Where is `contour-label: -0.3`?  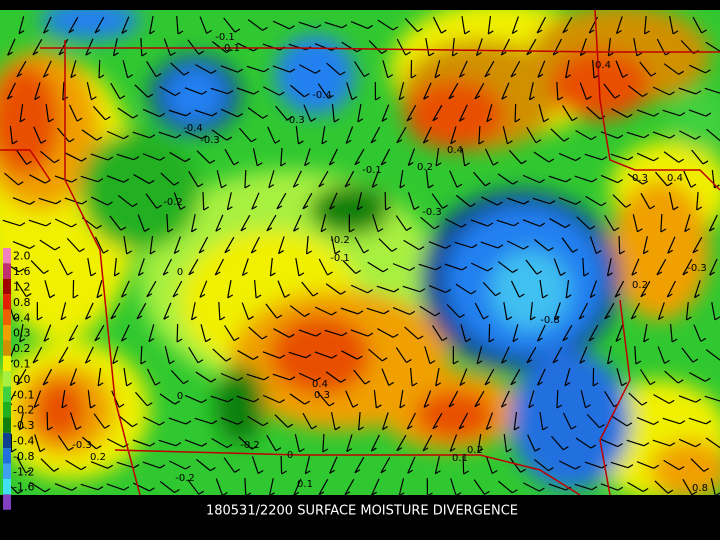 contour-label: -0.3 is located at coordinates (82, 445).